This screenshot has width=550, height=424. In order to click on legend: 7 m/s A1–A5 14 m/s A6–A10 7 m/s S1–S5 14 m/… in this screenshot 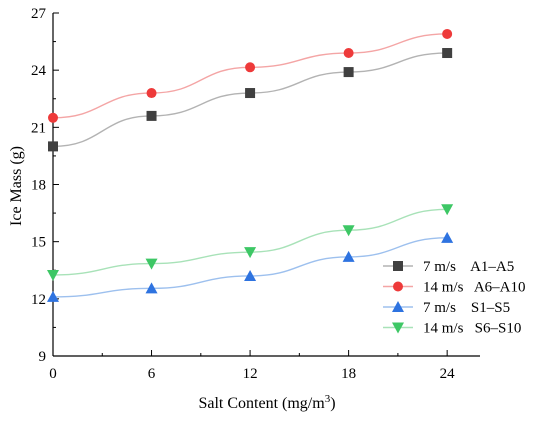, I will do `click(454, 298)`.